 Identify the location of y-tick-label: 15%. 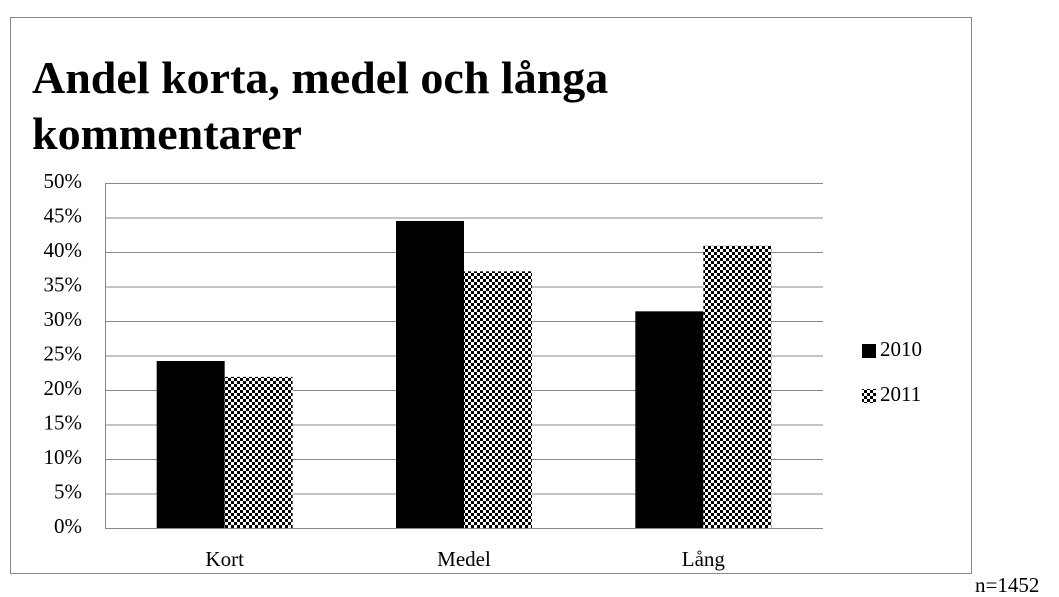
(63, 422).